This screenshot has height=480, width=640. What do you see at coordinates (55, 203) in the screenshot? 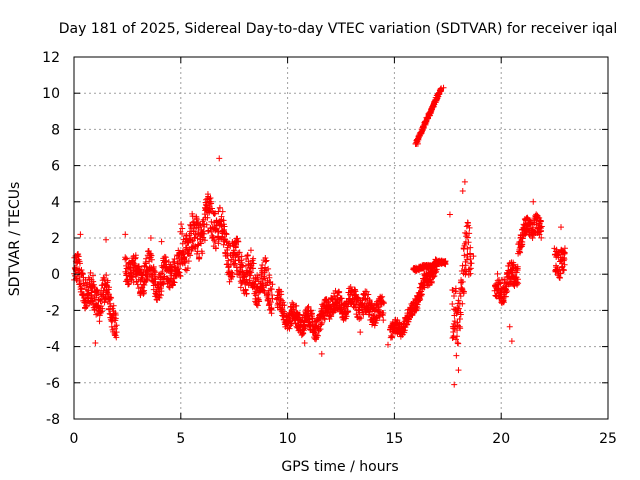
I see `y-tick-label: 4` at bounding box center [55, 203].